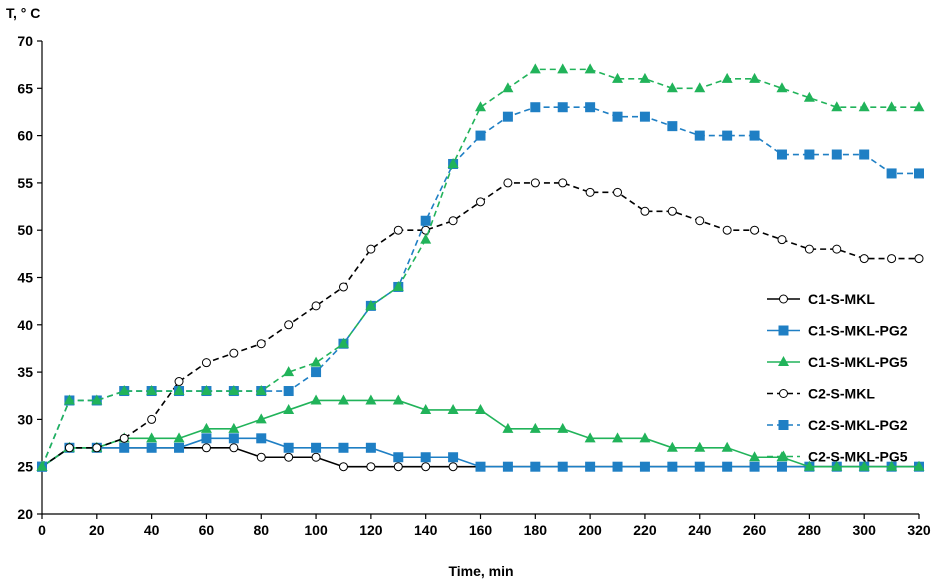 The width and height of the screenshot is (945, 583). I want to click on x-tick-label: 300, so click(865, 530).